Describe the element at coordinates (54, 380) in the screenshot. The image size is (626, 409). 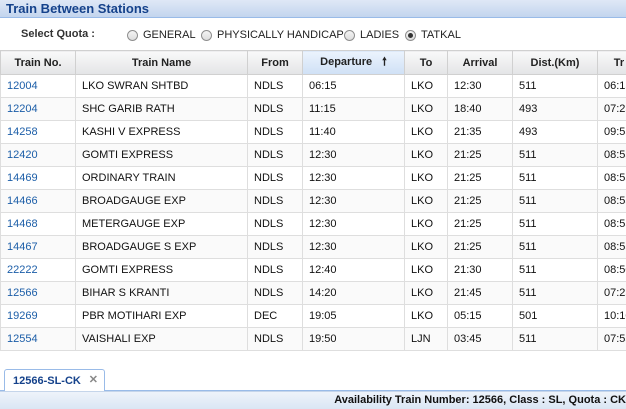
I see `tab-availability: 12566-SL-CK ✕` at that location.